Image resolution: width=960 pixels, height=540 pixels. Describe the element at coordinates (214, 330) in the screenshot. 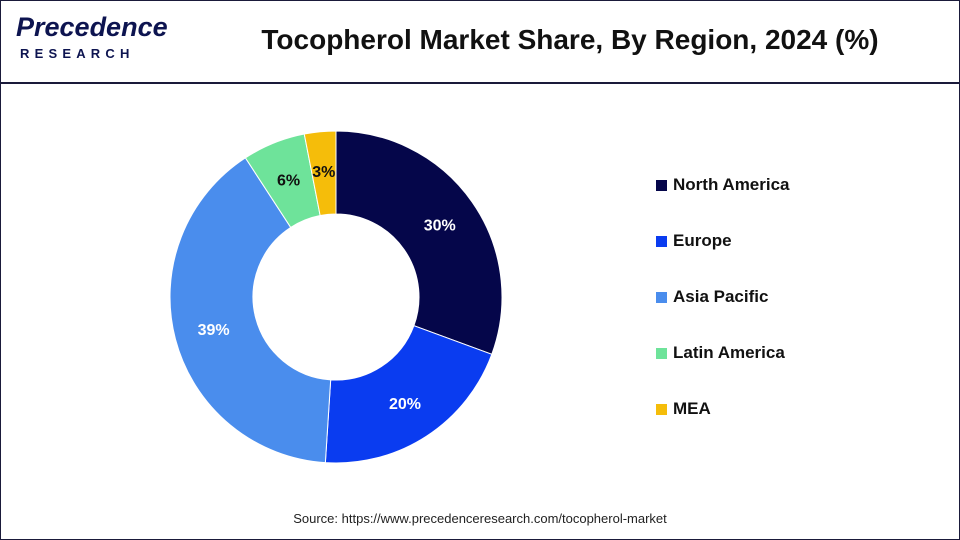

I see `slice-label-asia-pacific: 39%` at that location.